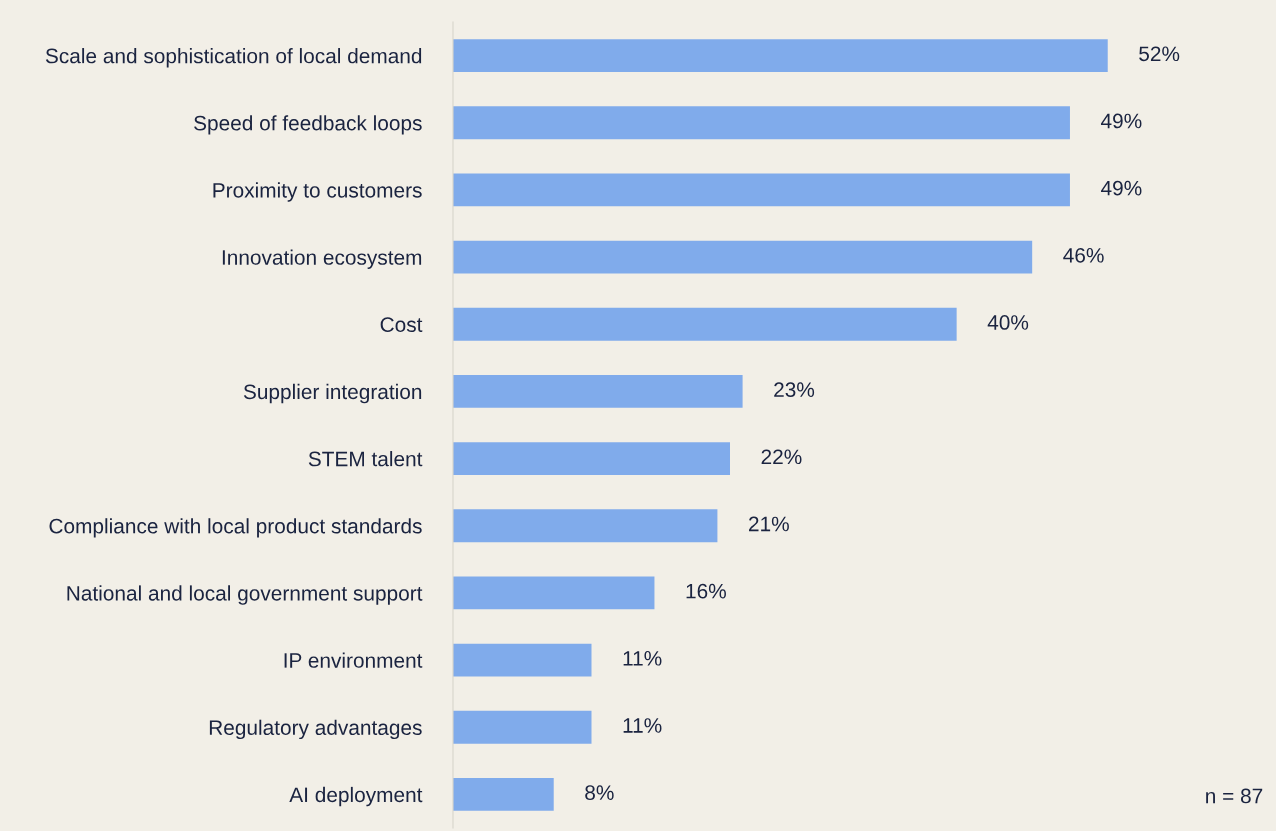 The height and width of the screenshot is (831, 1276). I want to click on y-tick-label: Regulatory advantages, so click(315, 729).